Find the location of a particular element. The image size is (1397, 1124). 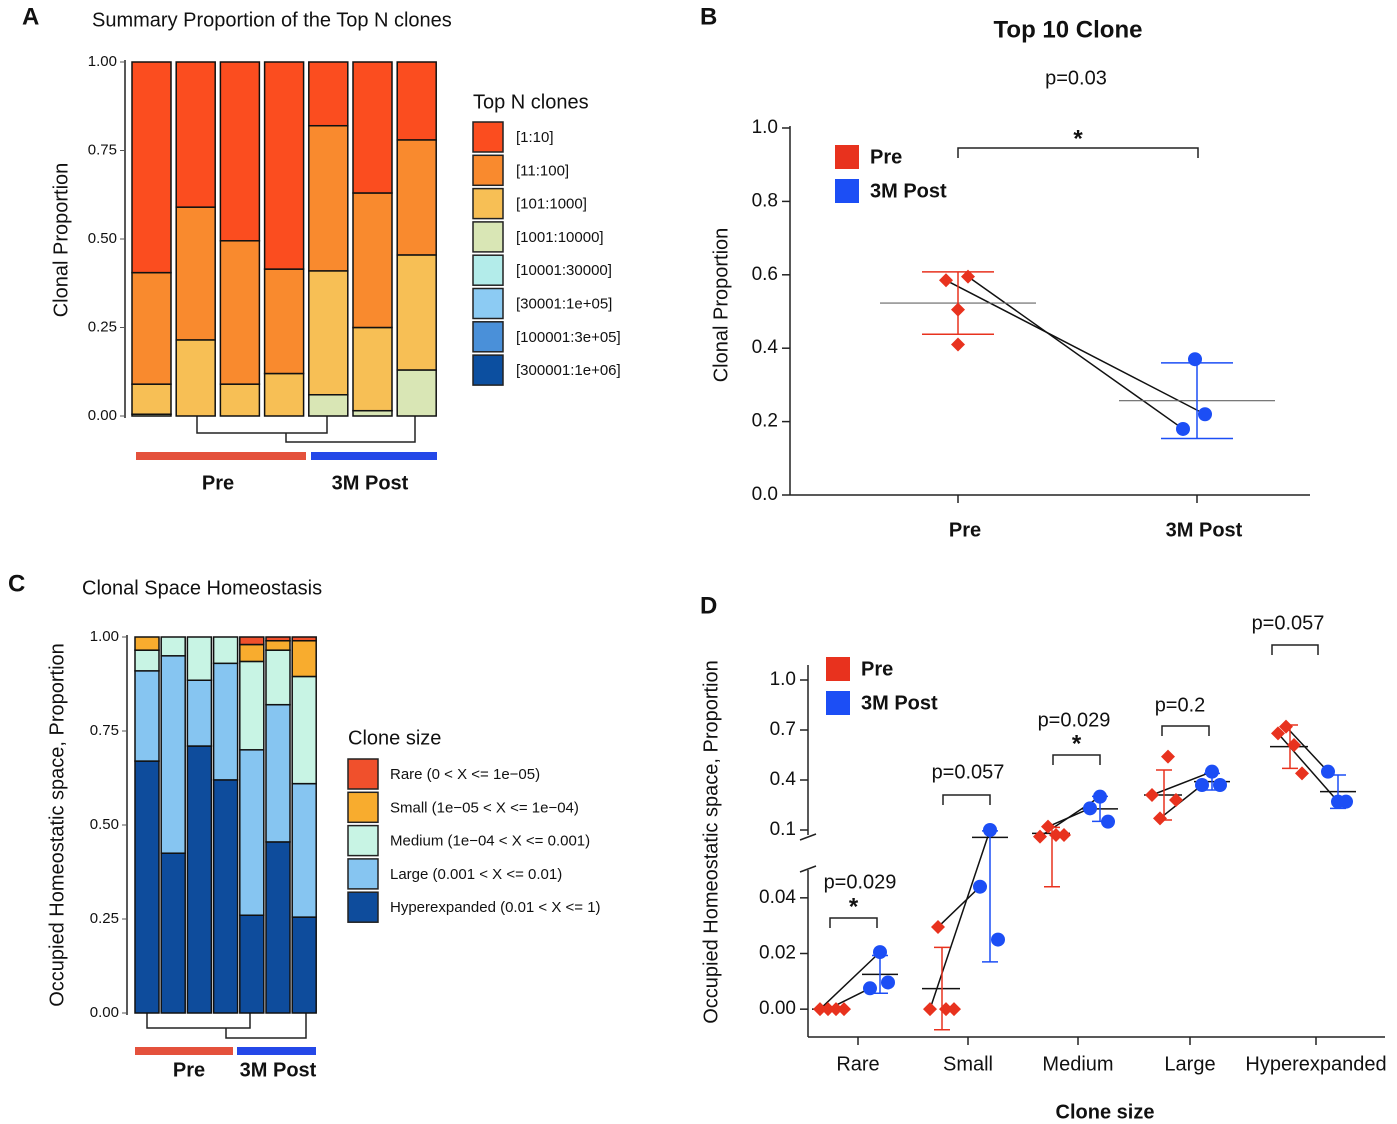

y-axis-label: Occupied Homeostatic space, Proportion is located at coordinates (57, 825).